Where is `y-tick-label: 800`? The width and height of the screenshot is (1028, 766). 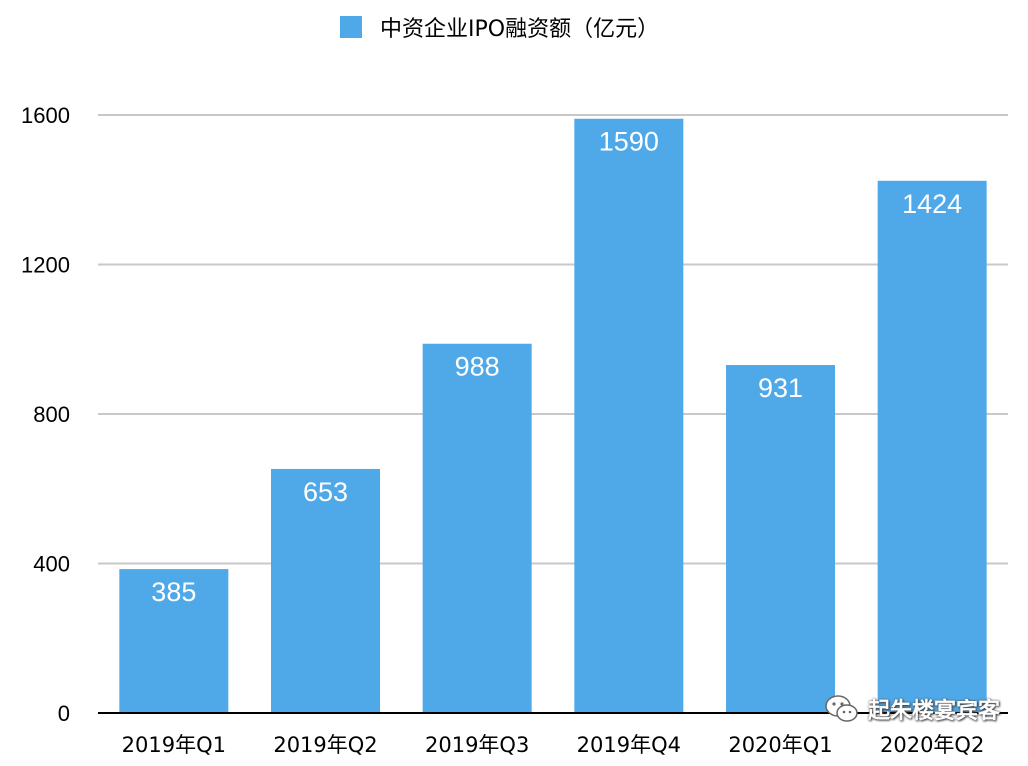
y-tick-label: 800 is located at coordinates (51, 414).